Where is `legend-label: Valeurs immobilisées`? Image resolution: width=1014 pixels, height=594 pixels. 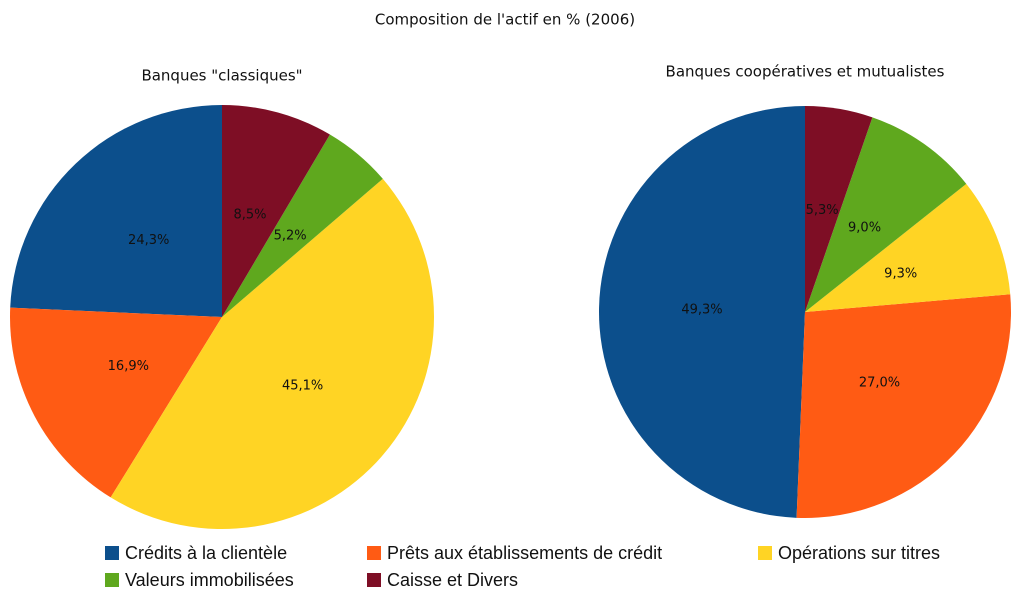 legend-label: Valeurs immobilisées is located at coordinates (209, 580).